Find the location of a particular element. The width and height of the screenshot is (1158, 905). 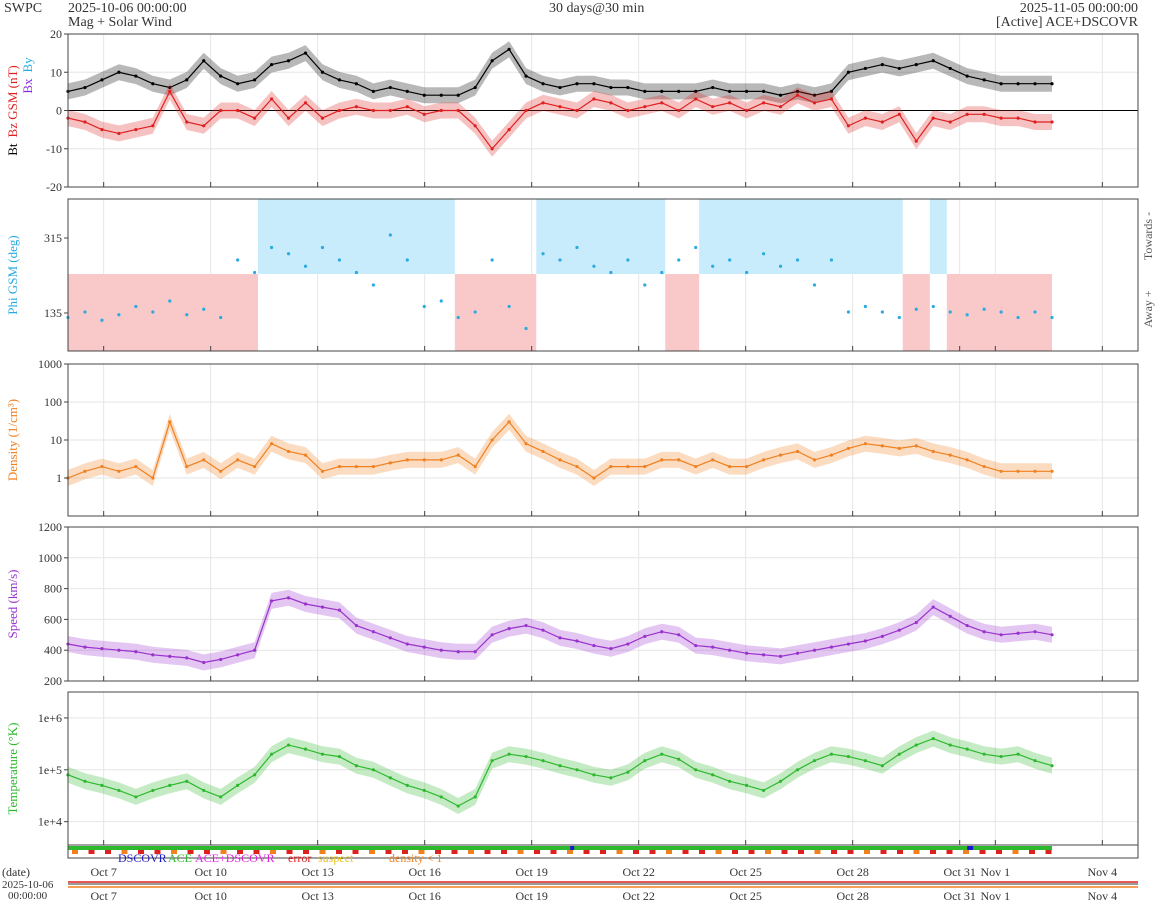

y-tick-label: 10 is located at coordinates (56, 440).